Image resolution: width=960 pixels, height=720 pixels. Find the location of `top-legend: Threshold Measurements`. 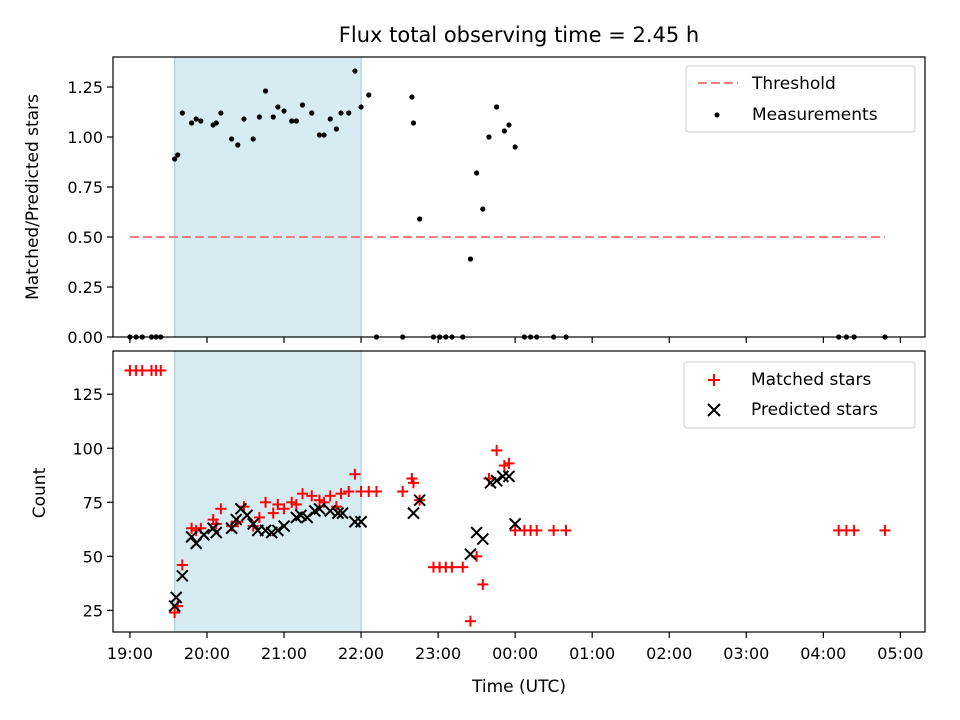

top-legend: Threshold Measurements is located at coordinates (800, 99).